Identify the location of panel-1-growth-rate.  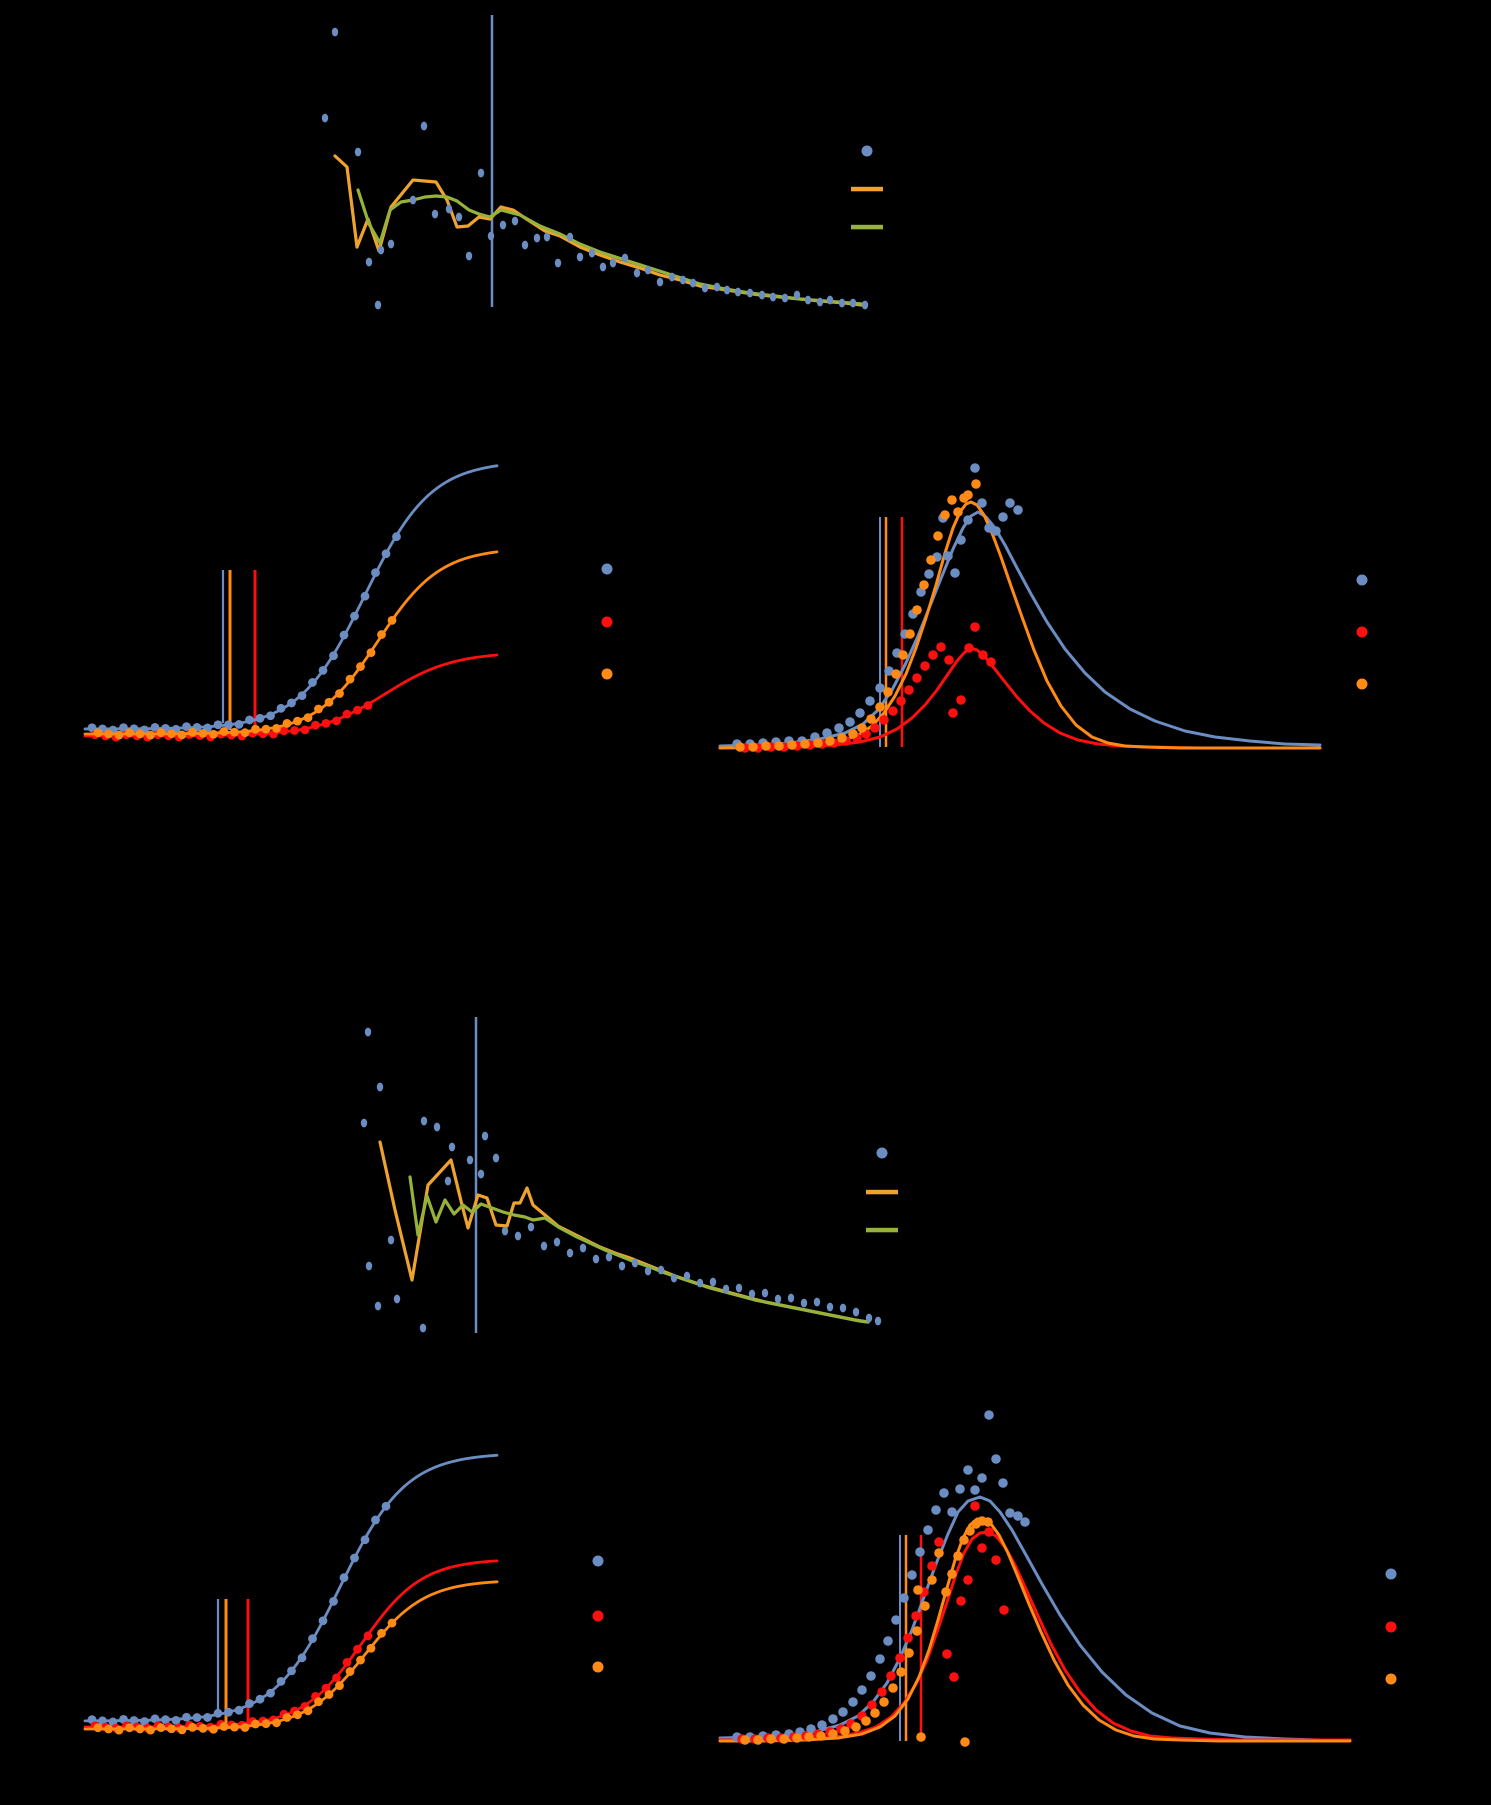
(602, 162).